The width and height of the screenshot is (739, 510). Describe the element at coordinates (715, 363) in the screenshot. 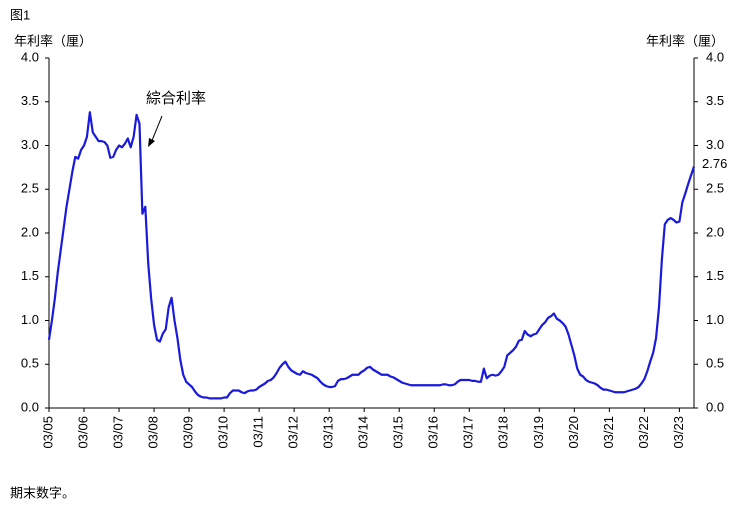

I see `y2-tick-label: 0.5` at that location.